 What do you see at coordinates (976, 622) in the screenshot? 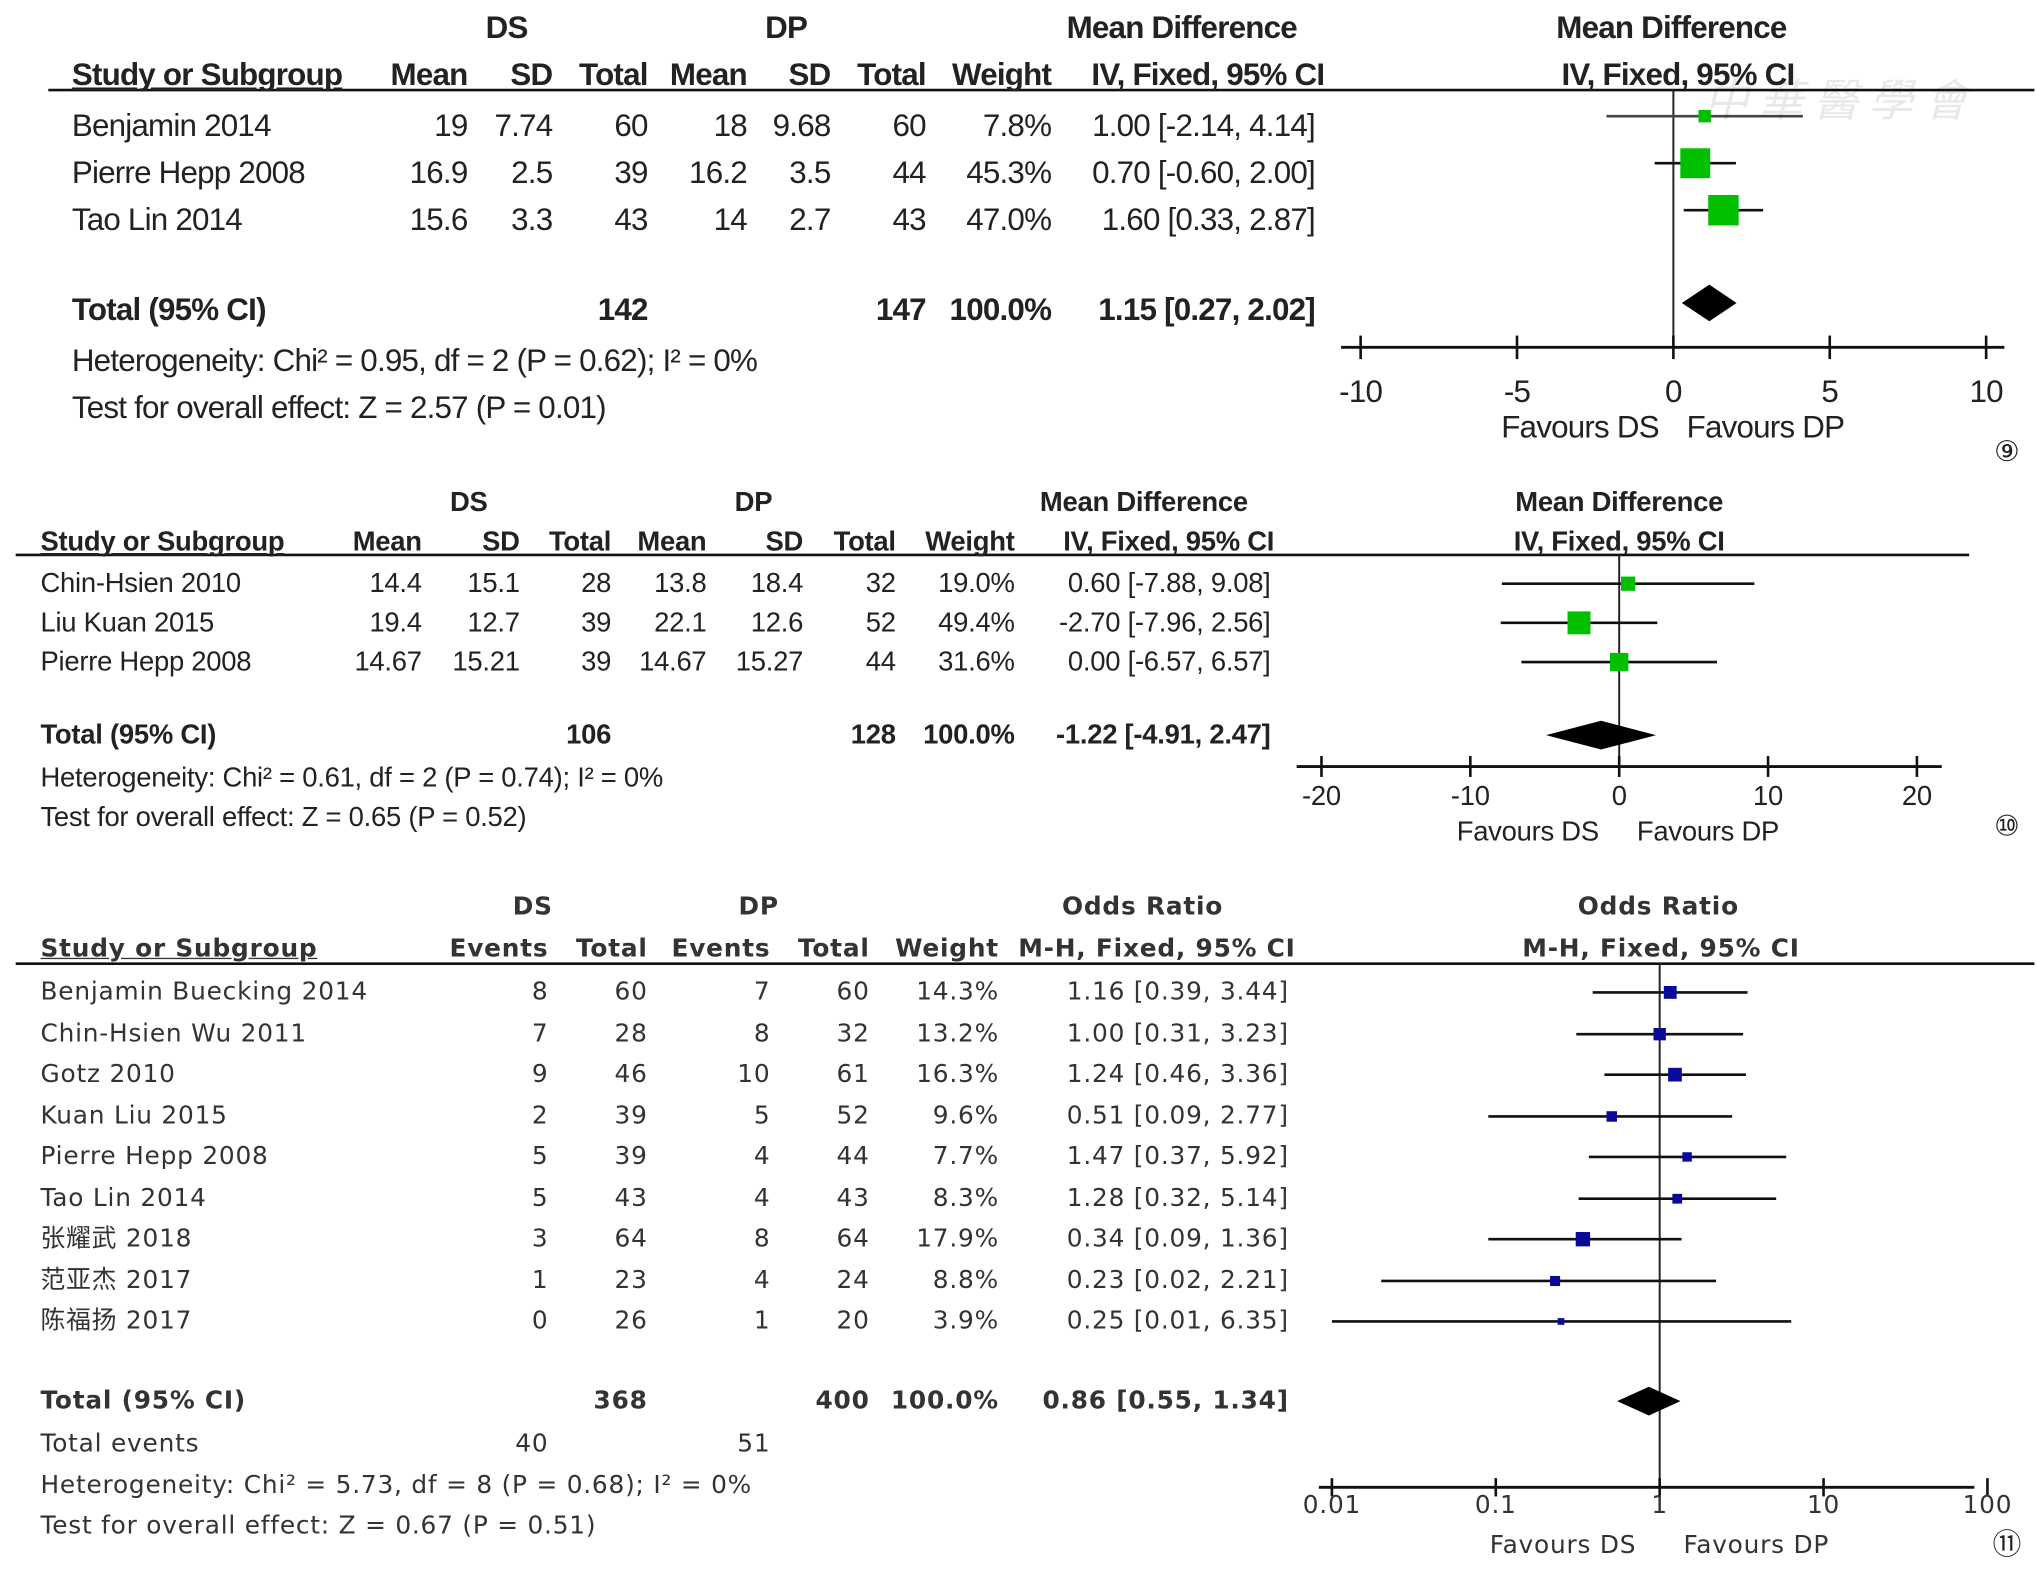
I see `table-cell: 49.4%` at bounding box center [976, 622].